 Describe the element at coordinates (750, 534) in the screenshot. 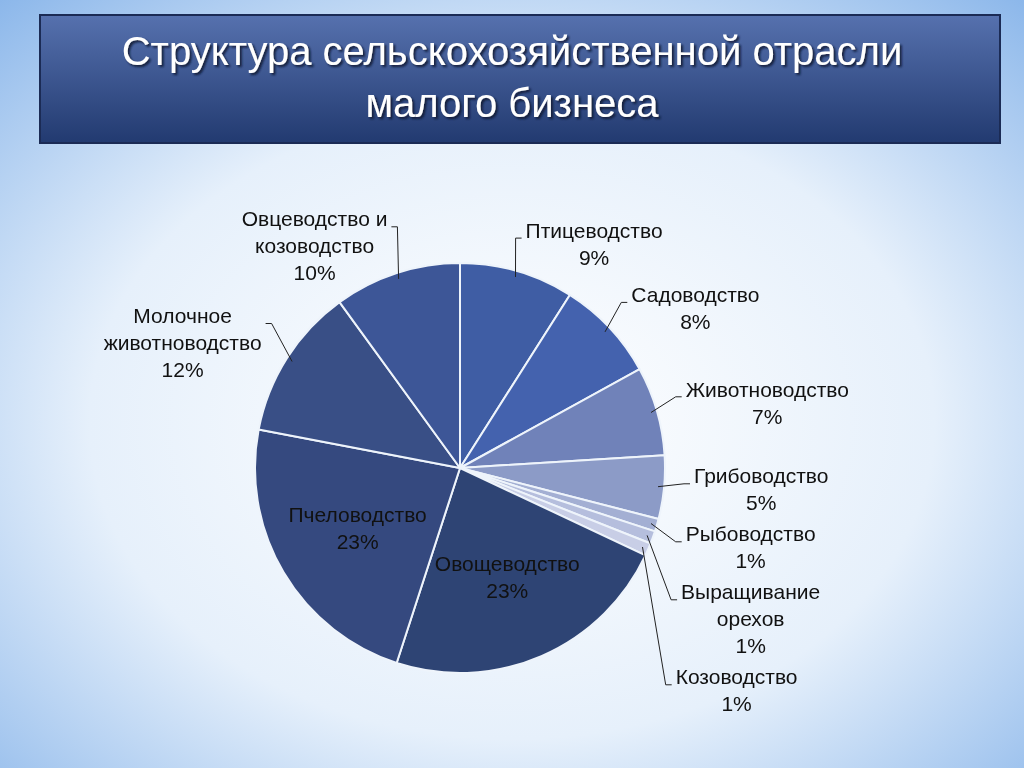

I see `slice-label: Рыбоводство` at that location.